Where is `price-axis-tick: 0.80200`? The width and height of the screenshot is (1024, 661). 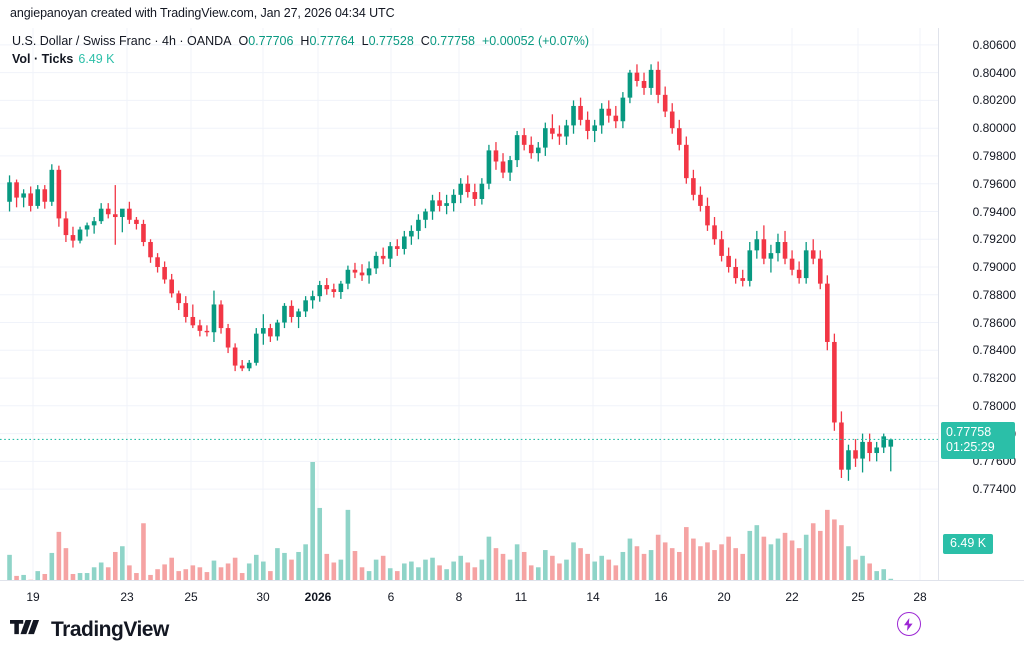 price-axis-tick: 0.80200 is located at coordinates (994, 100).